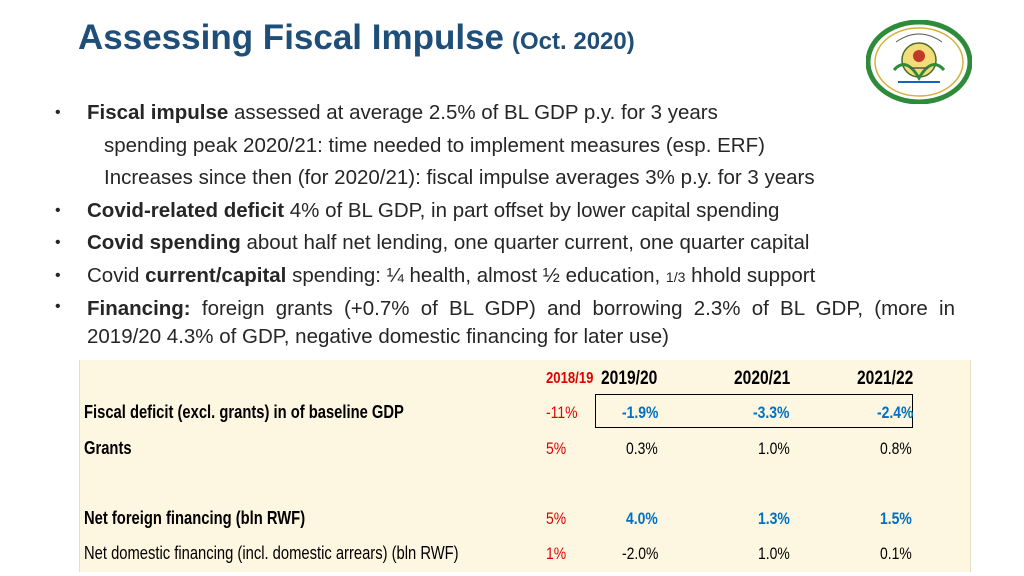 The image size is (1024, 576). What do you see at coordinates (164, 242) in the screenshot?
I see `bullet-bold: Covid spending` at bounding box center [164, 242].